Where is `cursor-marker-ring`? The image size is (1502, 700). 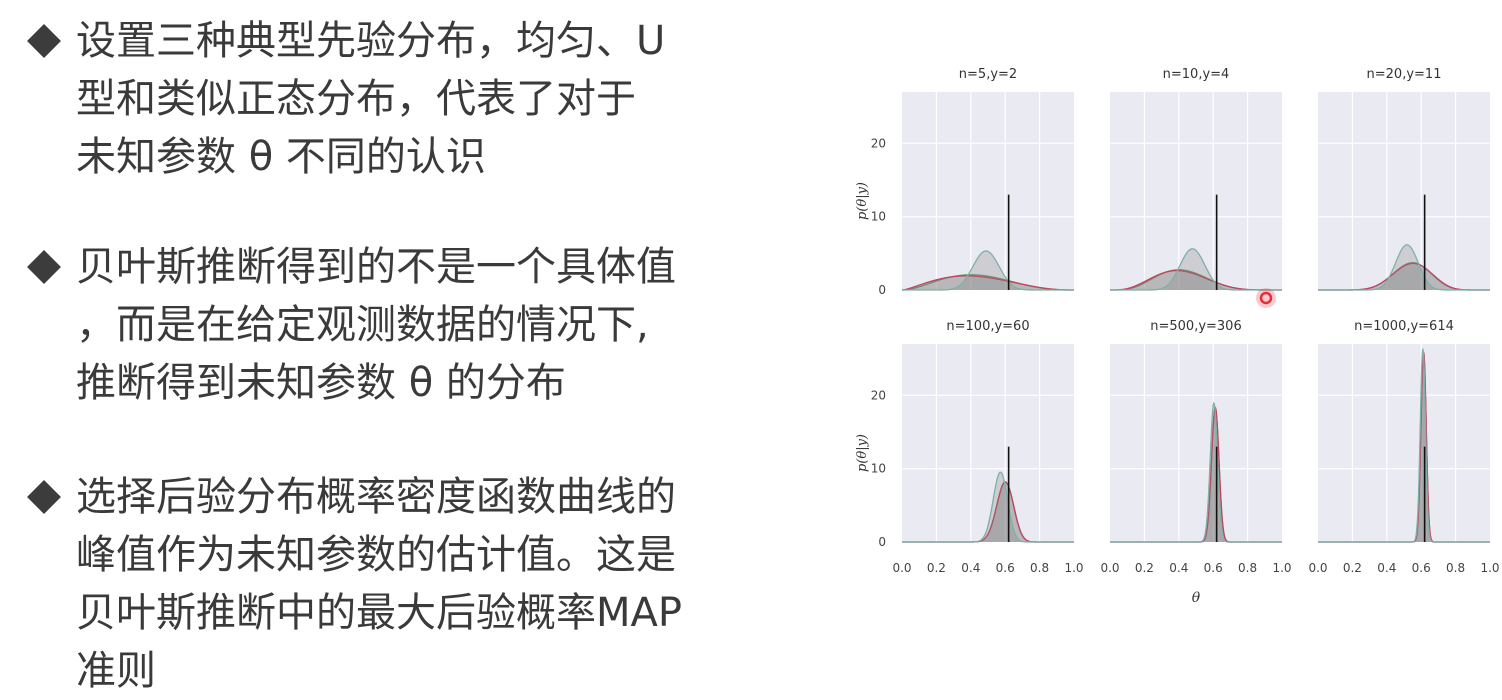
cursor-marker-ring is located at coordinates (1266, 298).